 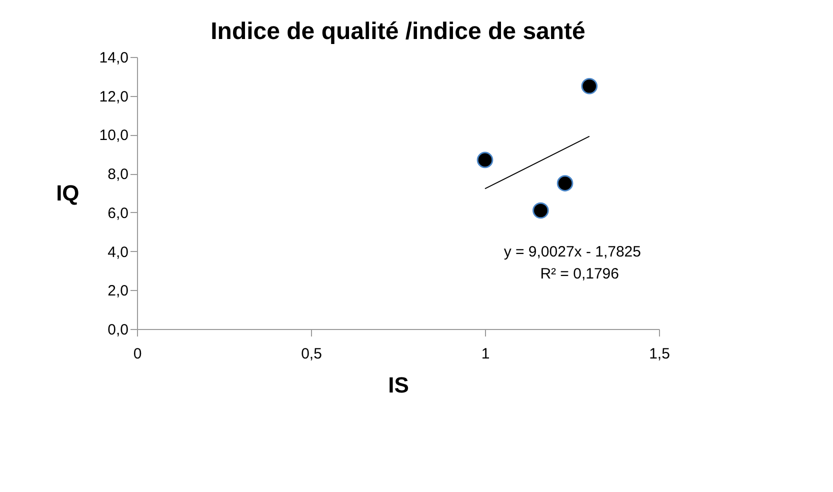 What do you see at coordinates (579, 273) in the screenshot?
I see `annotation: R² = 0,1796` at bounding box center [579, 273].